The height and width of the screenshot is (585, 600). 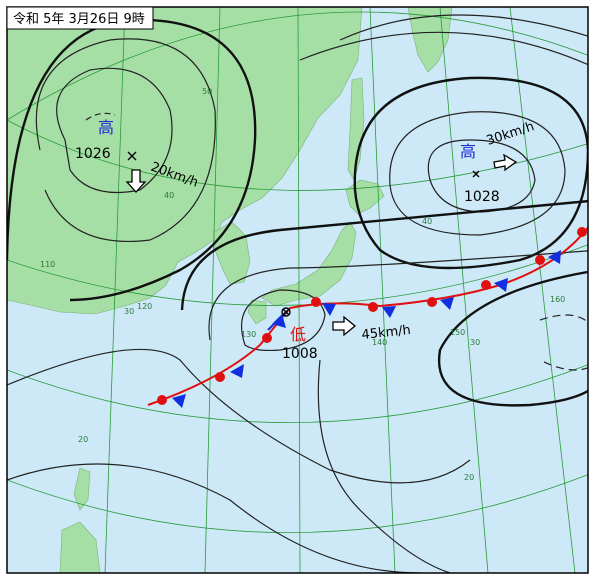 I want to click on honshu, so click(x=309, y=264).